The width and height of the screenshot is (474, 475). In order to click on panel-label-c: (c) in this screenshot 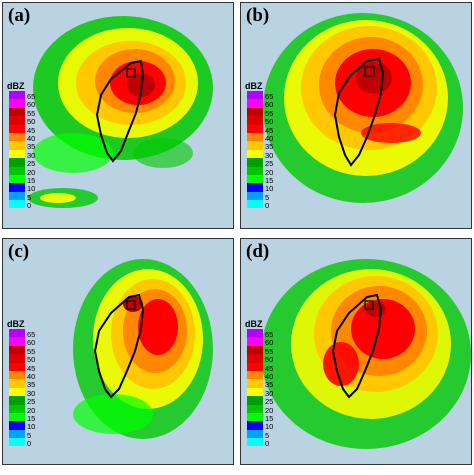, I will do `click(19, 251)`.